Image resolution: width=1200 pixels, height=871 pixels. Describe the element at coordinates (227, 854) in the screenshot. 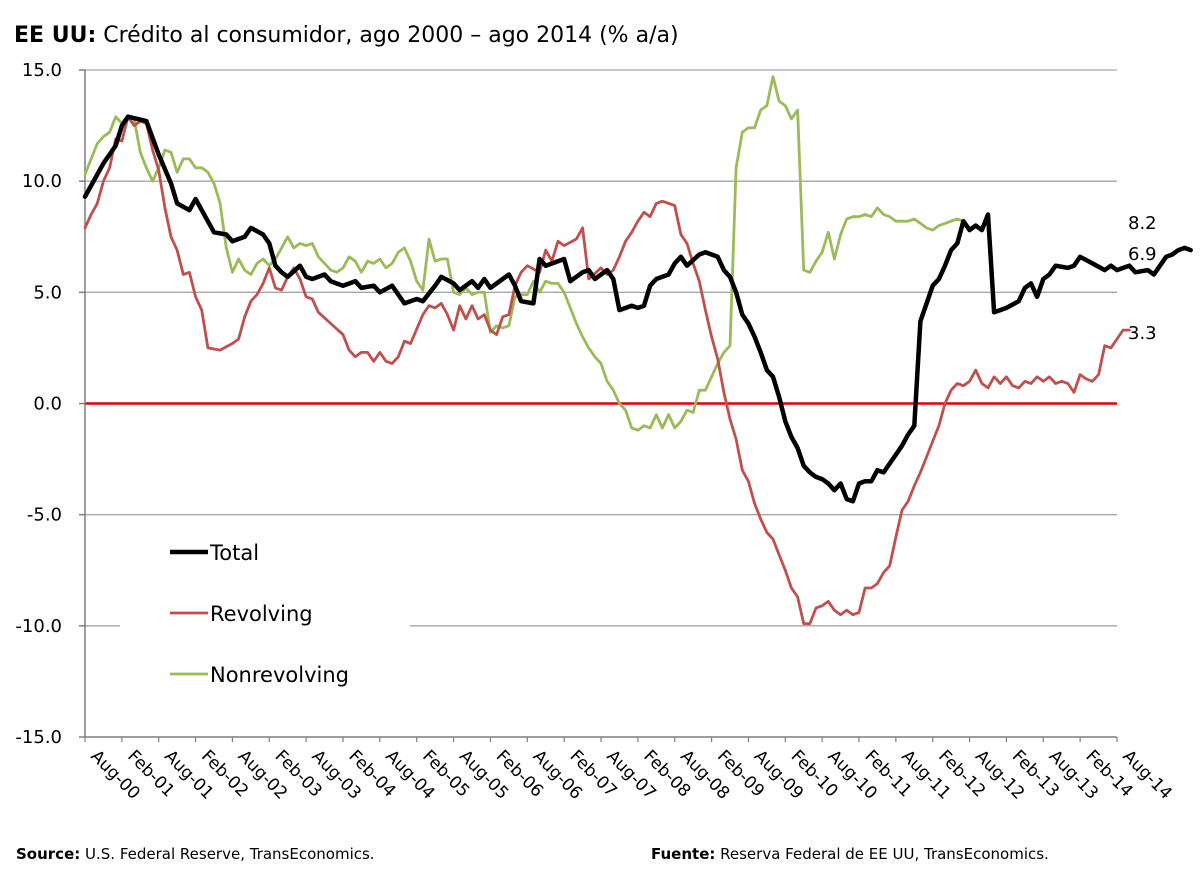

I see `source-text: U.S. Federal Reserve, TransEconomics.` at that location.